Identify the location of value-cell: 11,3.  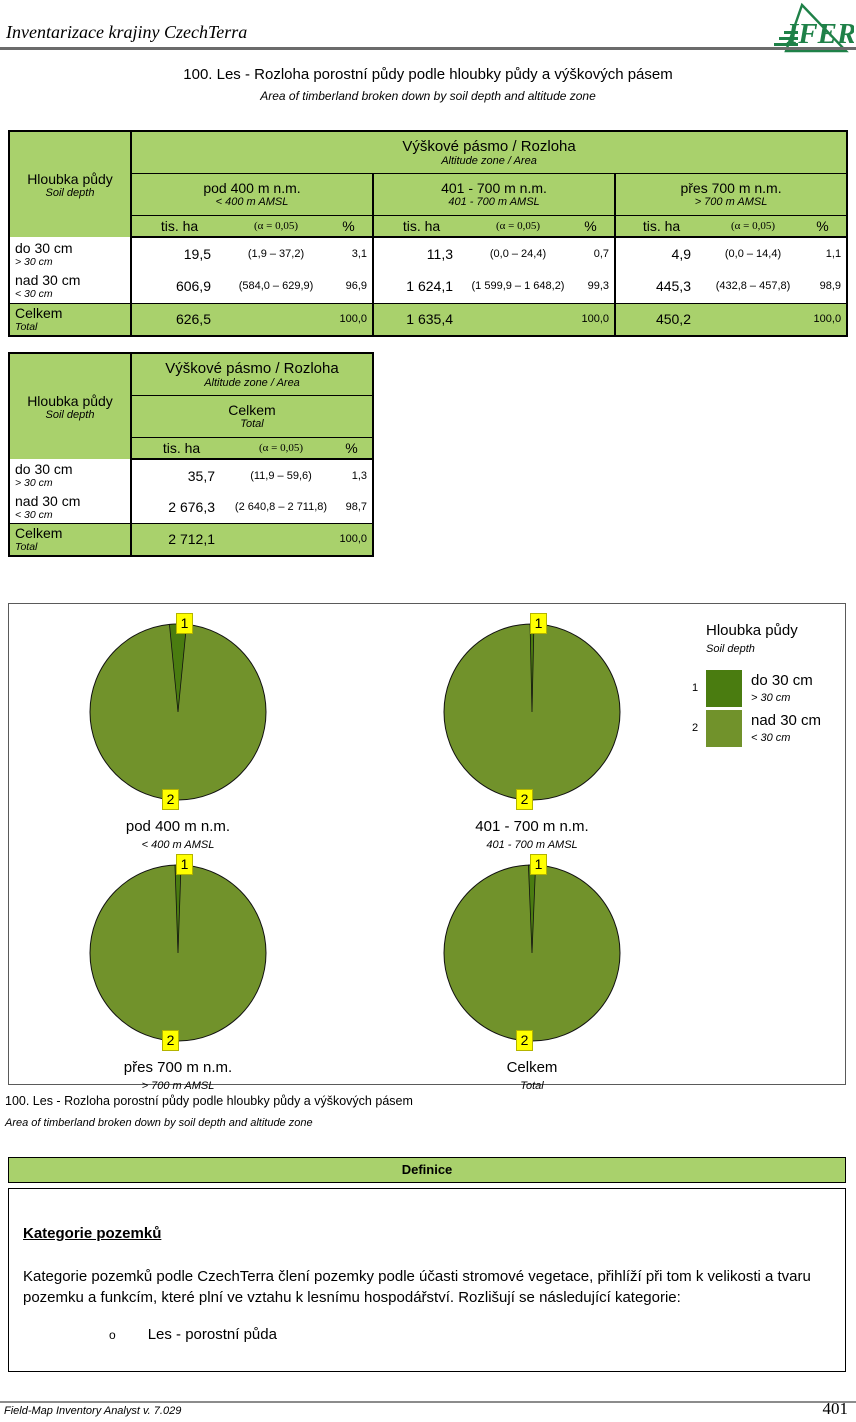
(420, 253).